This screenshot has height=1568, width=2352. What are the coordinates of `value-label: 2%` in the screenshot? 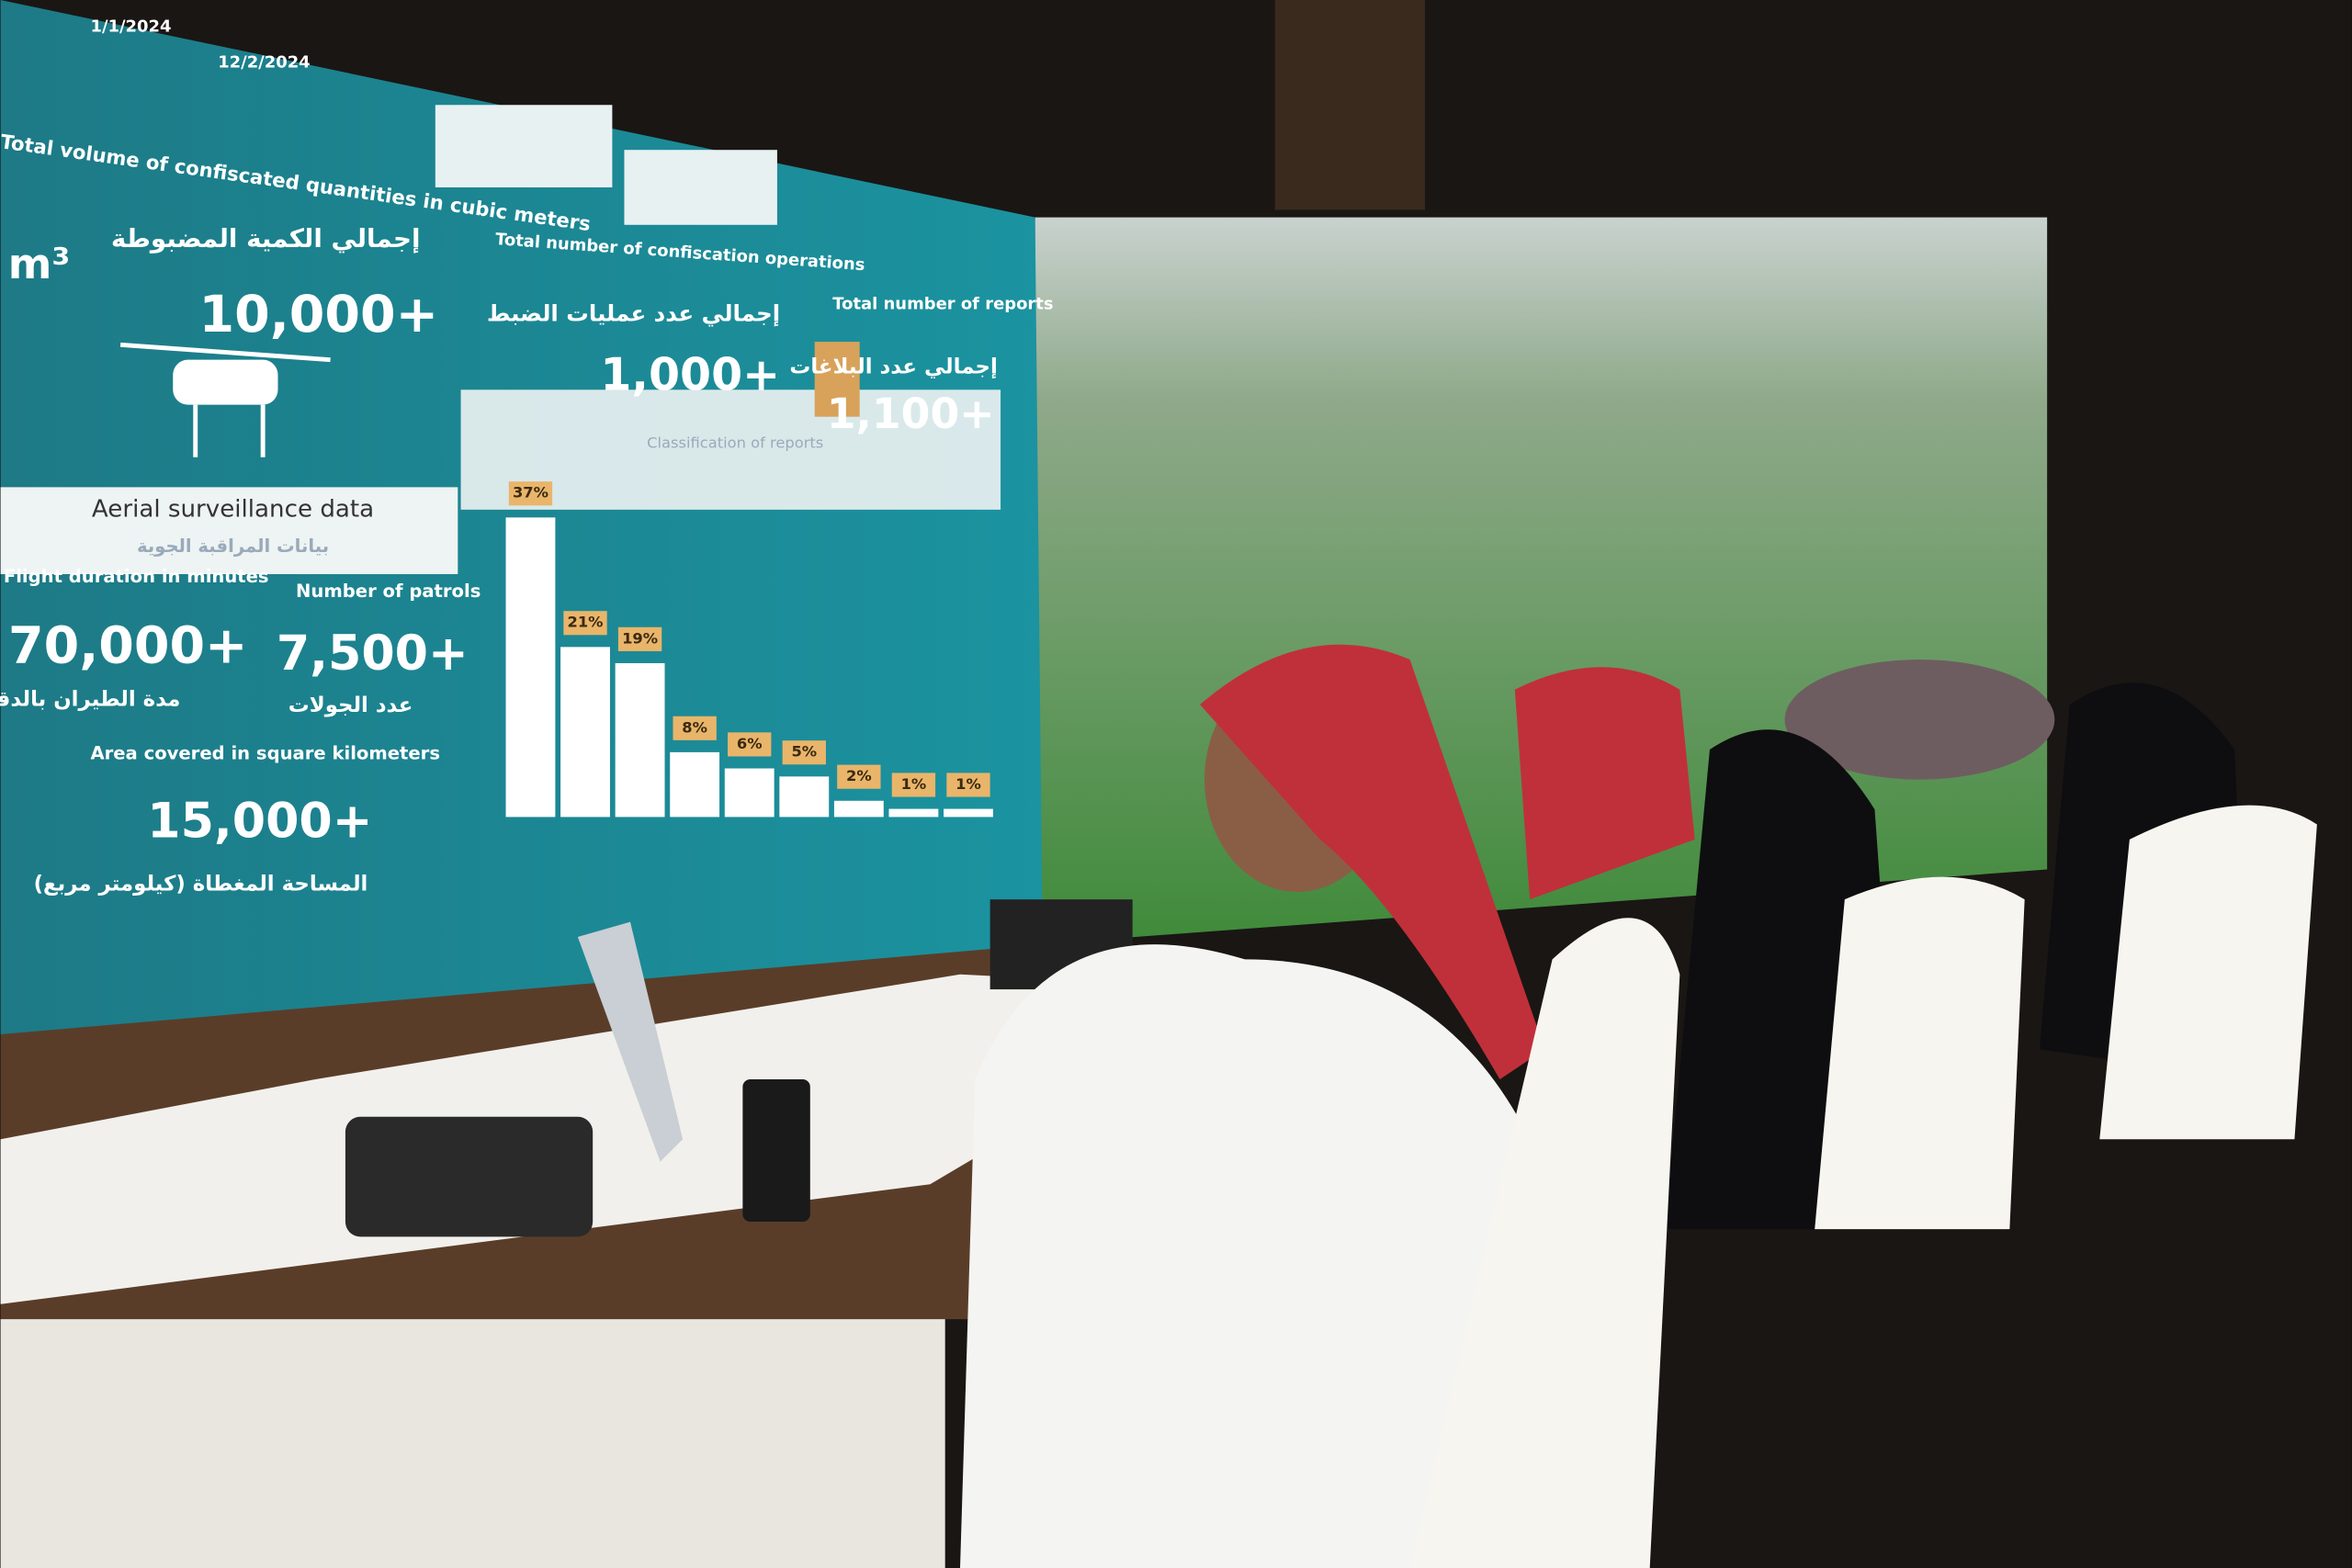 It's located at (859, 775).